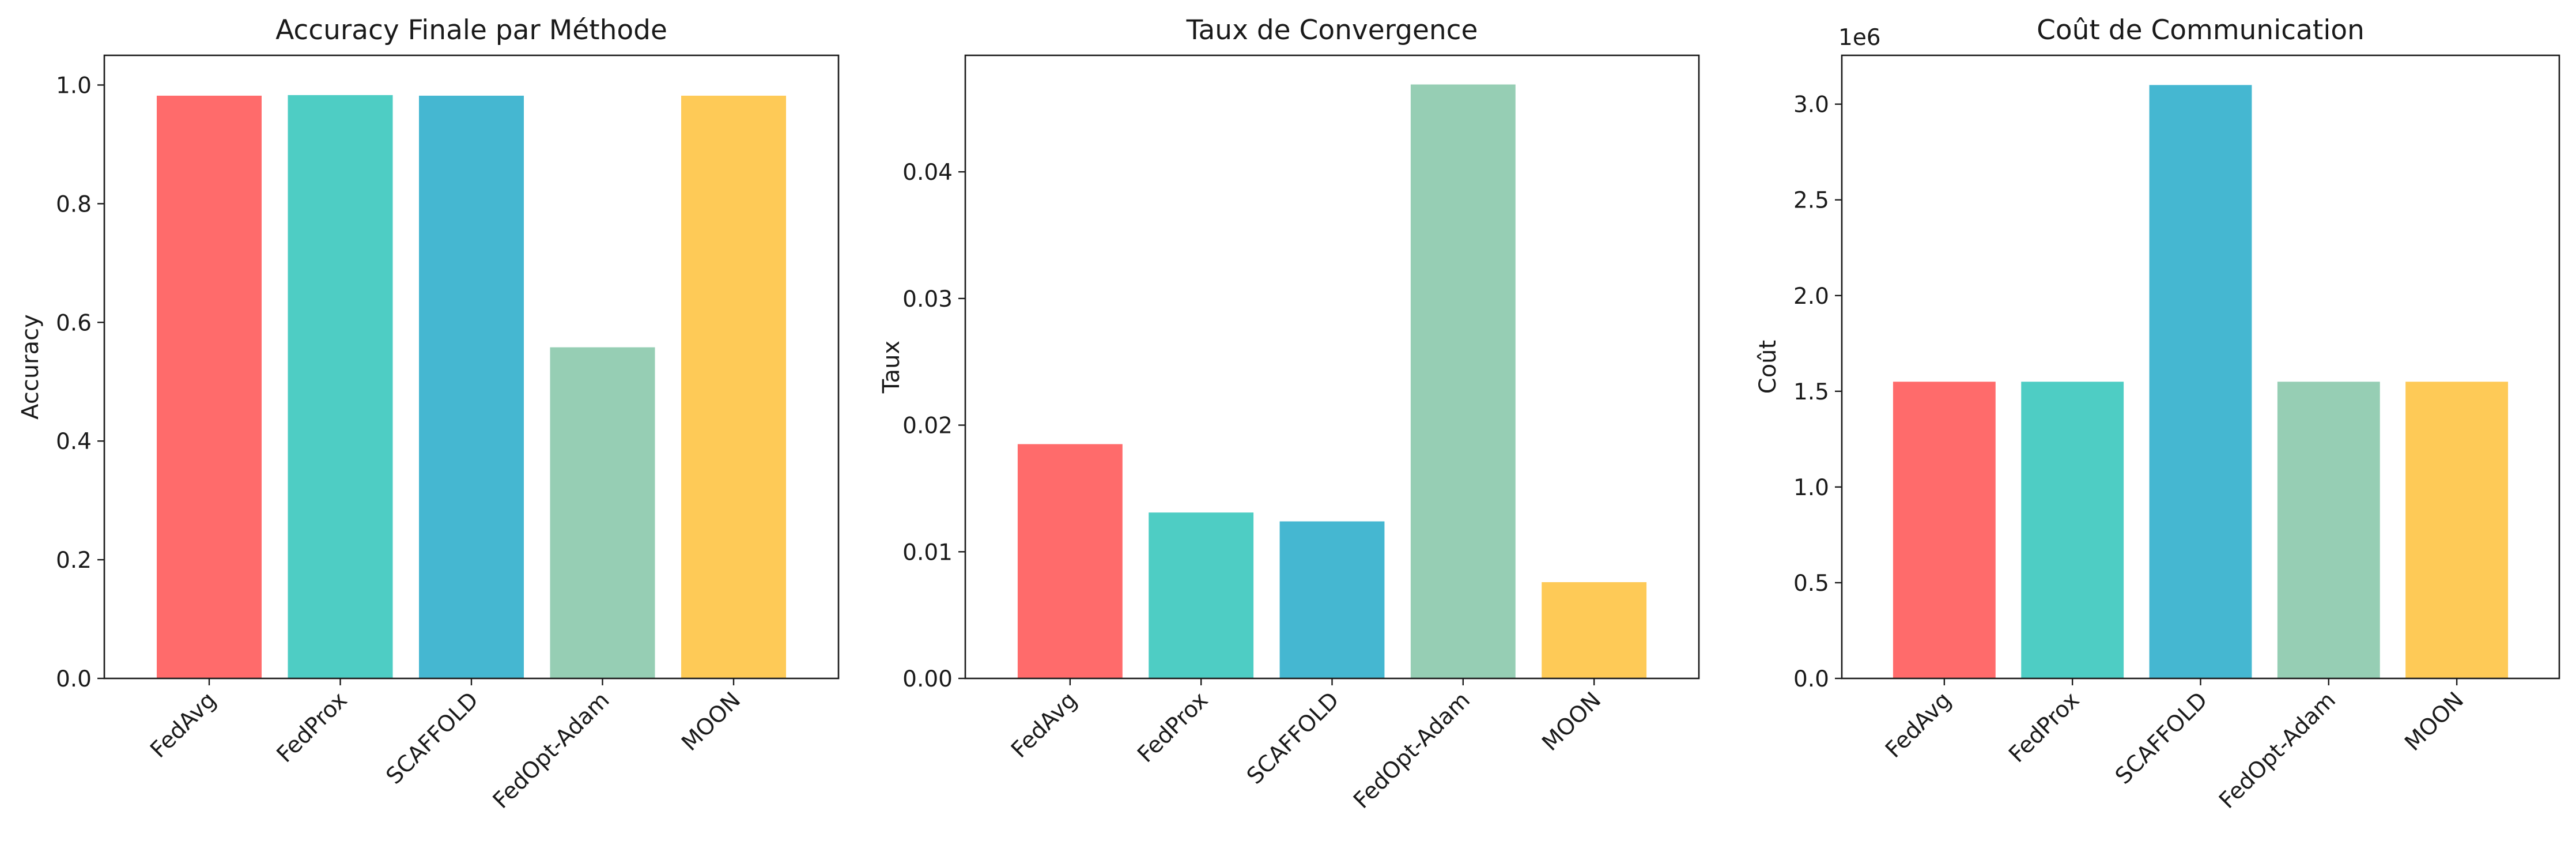 The height and width of the screenshot is (845, 2576). What do you see at coordinates (1332, 599) in the screenshot?
I see `bar-convergence-scaffold` at bounding box center [1332, 599].